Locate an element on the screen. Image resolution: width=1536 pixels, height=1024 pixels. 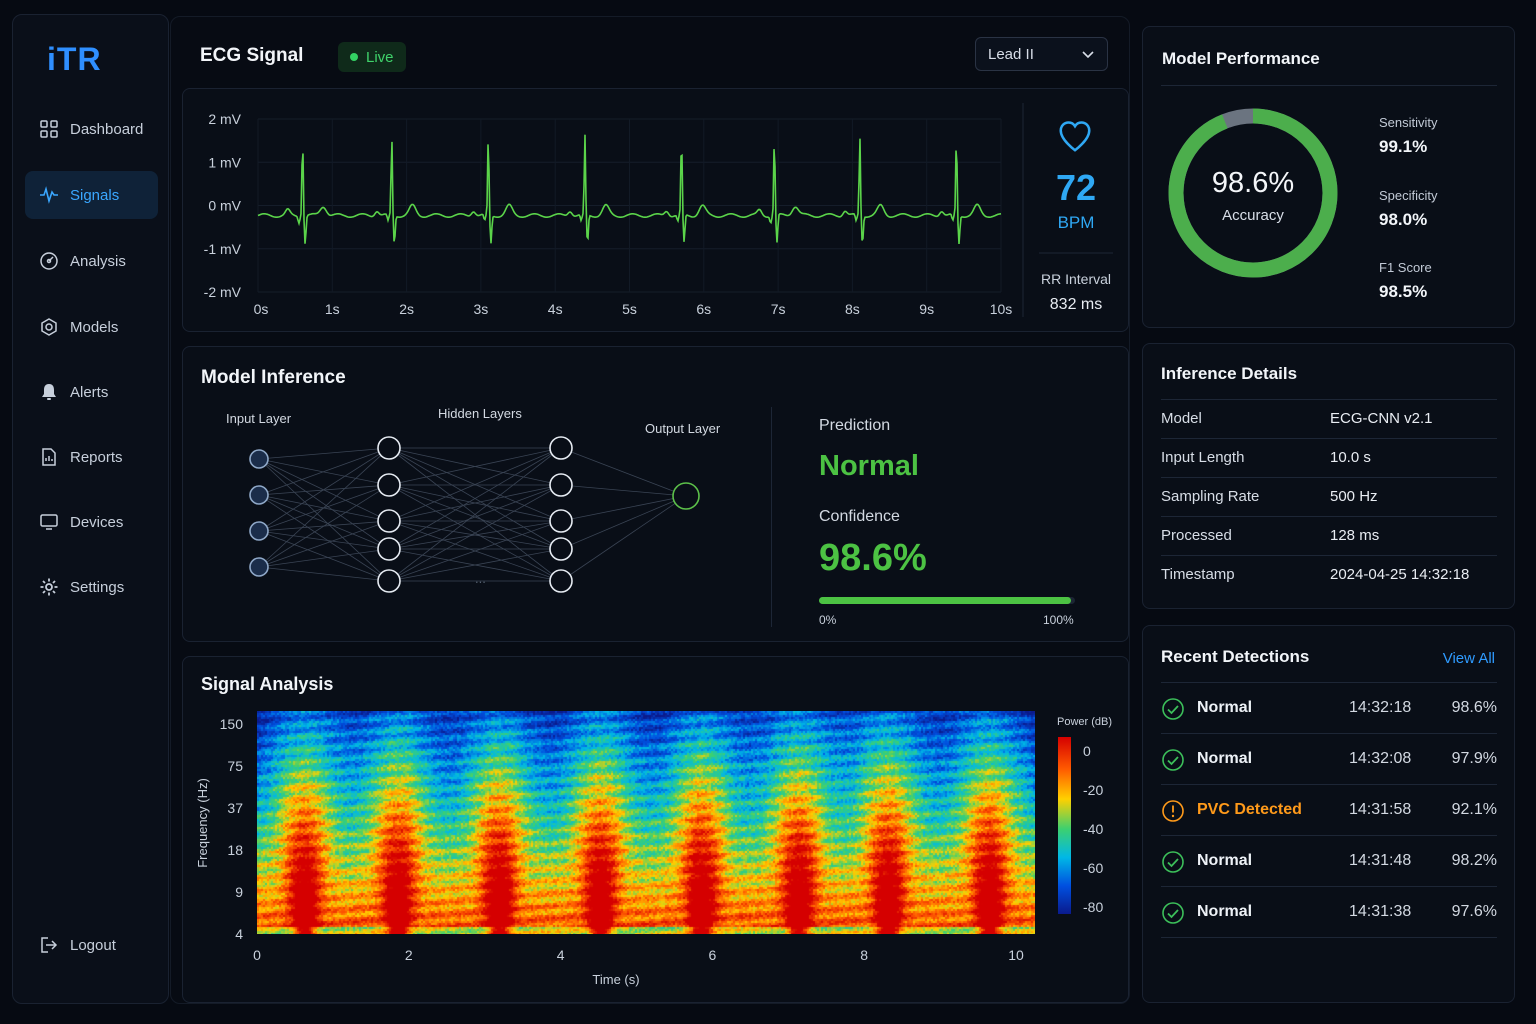
detail-row-sampling-rate: Sampling Rate 500 Hz is located at coordinates (1329, 497).